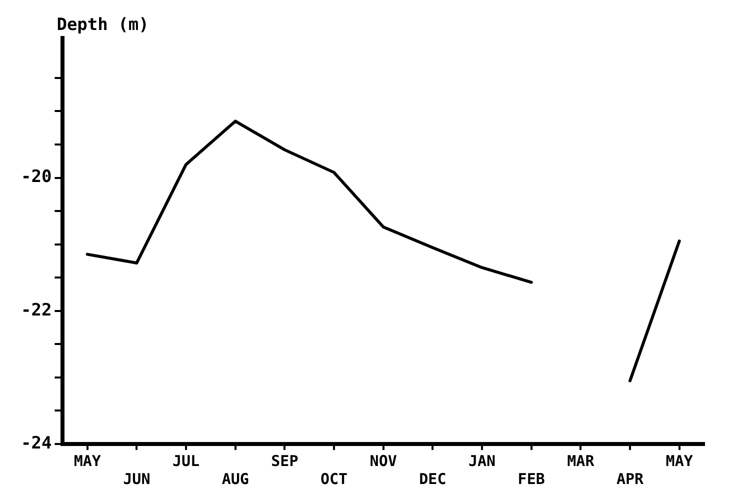 This screenshot has height=504, width=732. I want to click on x-tick-label: APR, so click(630, 479).